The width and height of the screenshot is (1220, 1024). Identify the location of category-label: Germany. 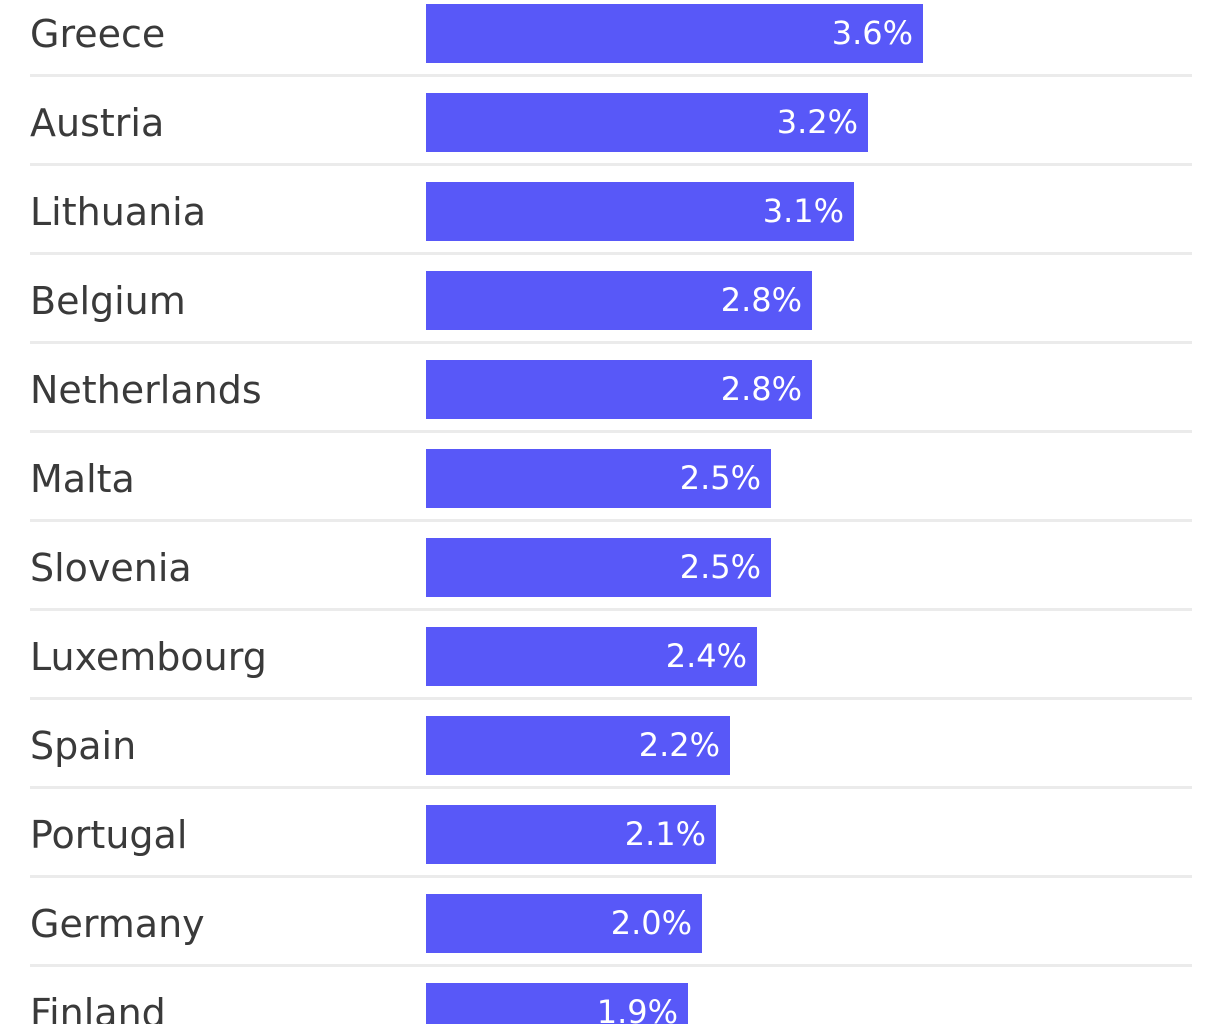
(117, 924).